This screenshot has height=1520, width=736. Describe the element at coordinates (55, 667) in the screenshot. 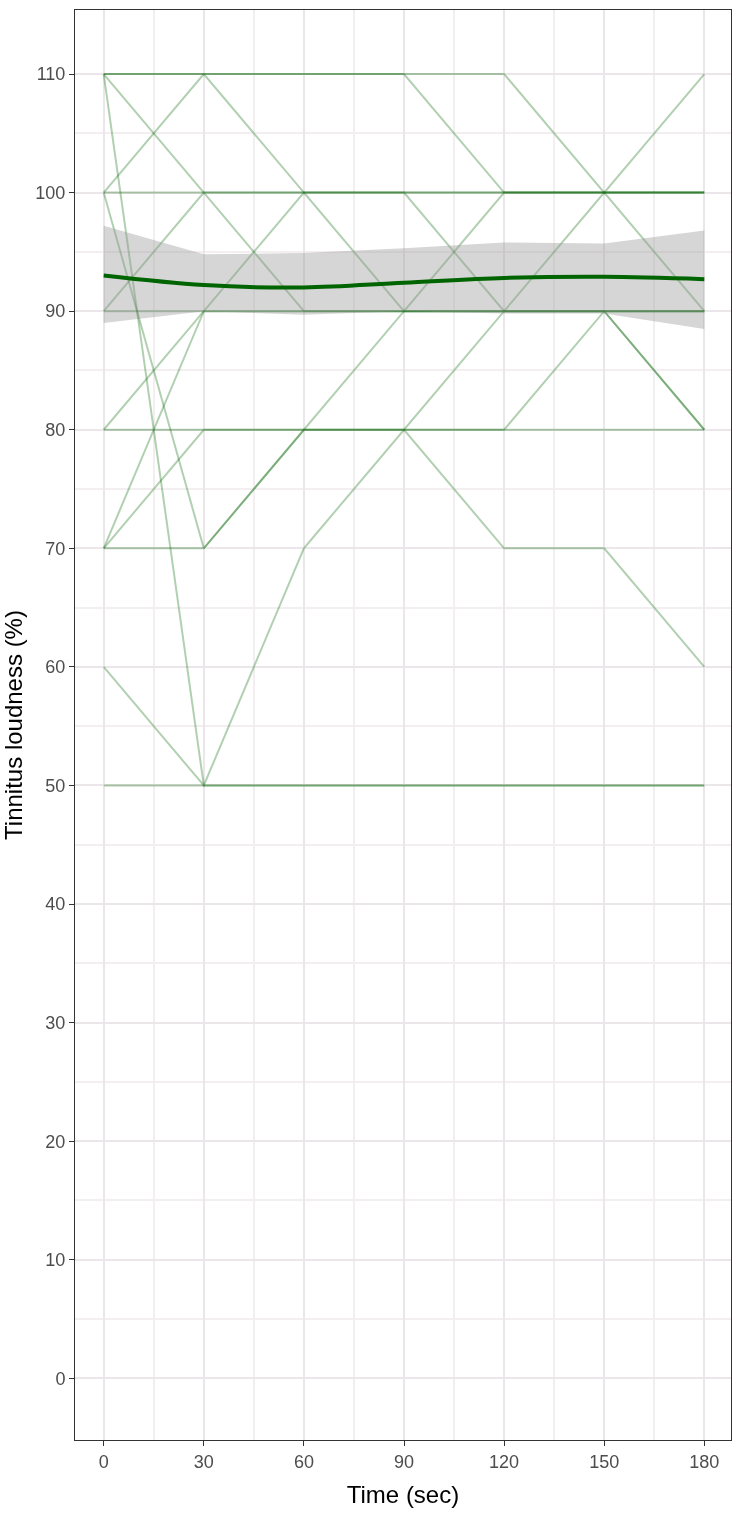

I see `y-tick-label: 60` at that location.